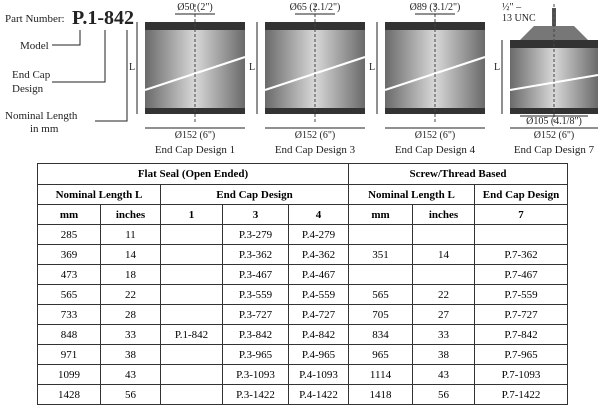  What do you see at coordinates (380, 354) in the screenshot?
I see `cell: 965` at bounding box center [380, 354].